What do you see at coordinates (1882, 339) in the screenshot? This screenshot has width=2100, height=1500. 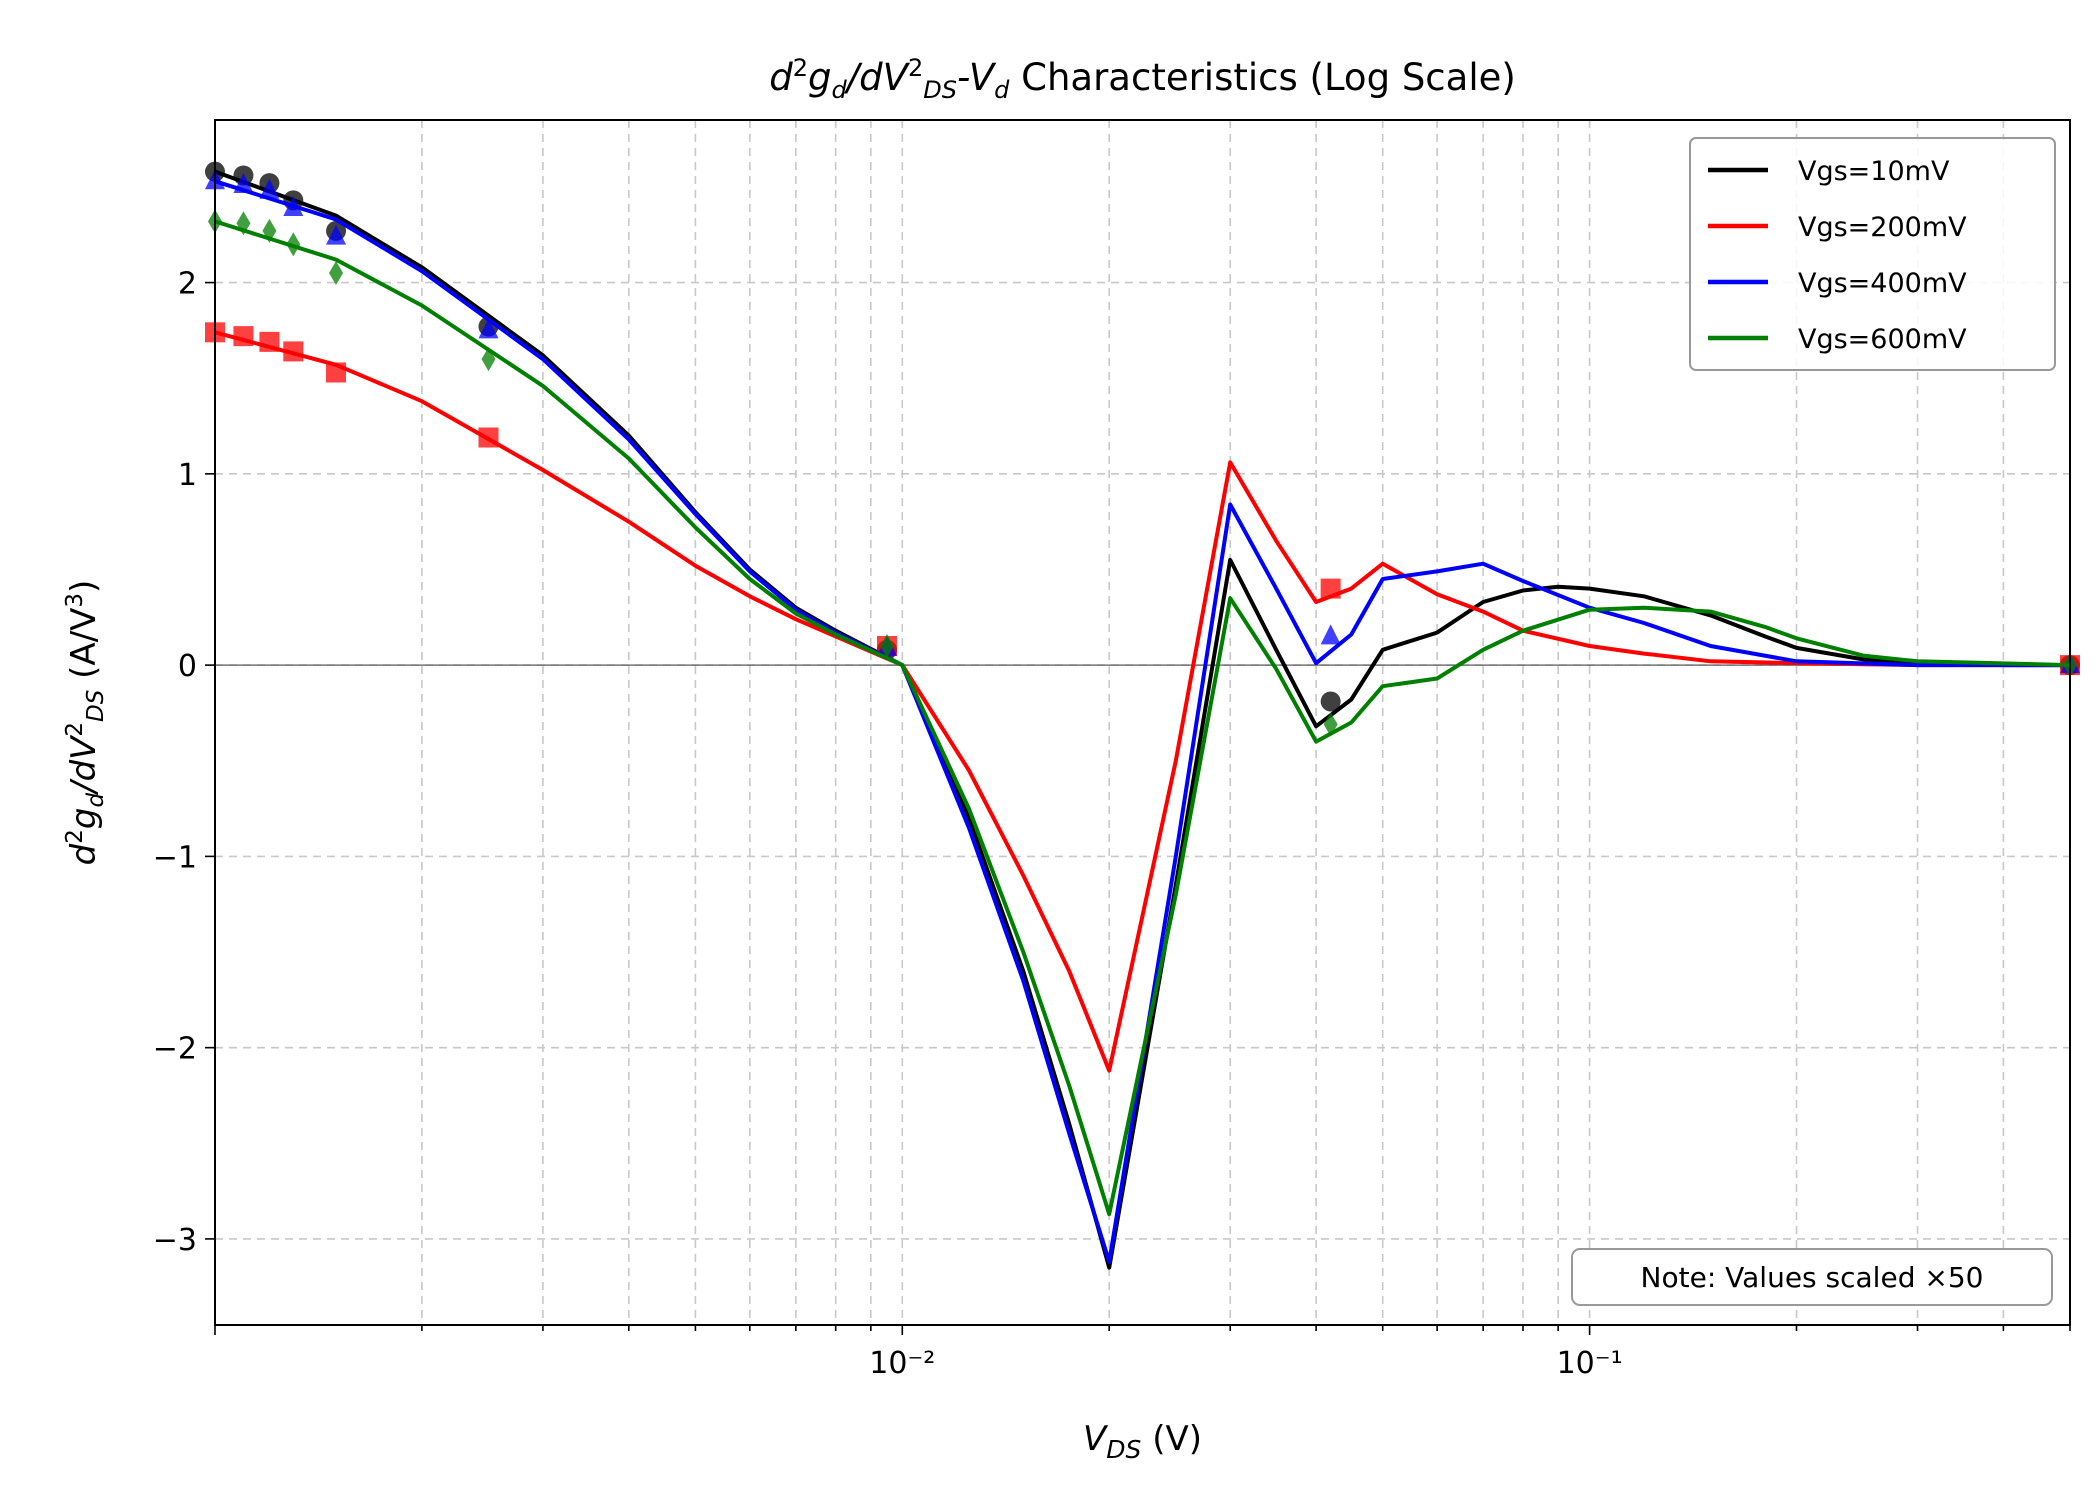 I see `legend-label-4: Vgs=600mV` at bounding box center [1882, 339].